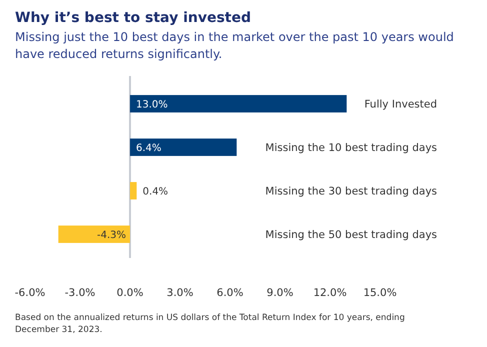 Image resolution: width=487 pixels, height=347 pixels. What do you see at coordinates (130, 293) in the screenshot?
I see `x-tick-label: 0.0%` at bounding box center [130, 293].